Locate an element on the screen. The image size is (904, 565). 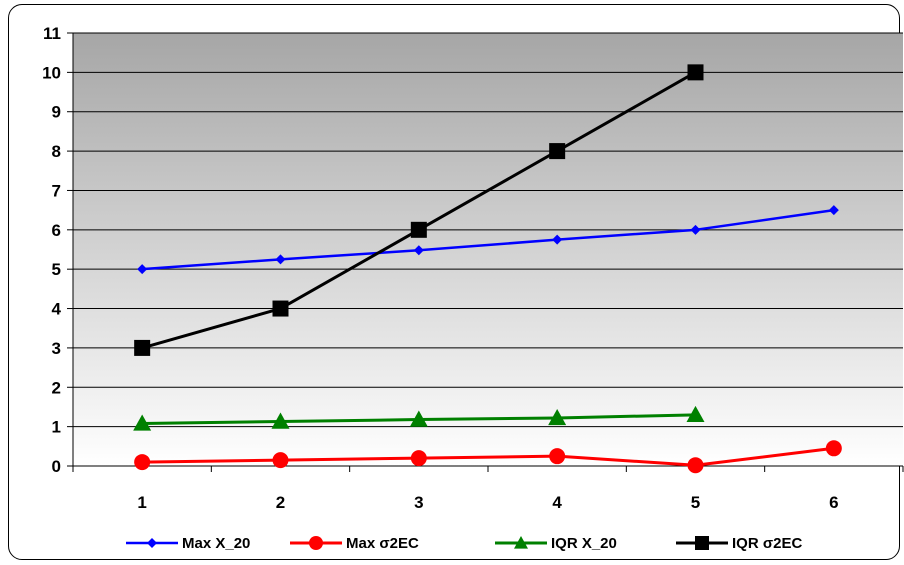
y-tick-label: 3 is located at coordinates (56, 348).